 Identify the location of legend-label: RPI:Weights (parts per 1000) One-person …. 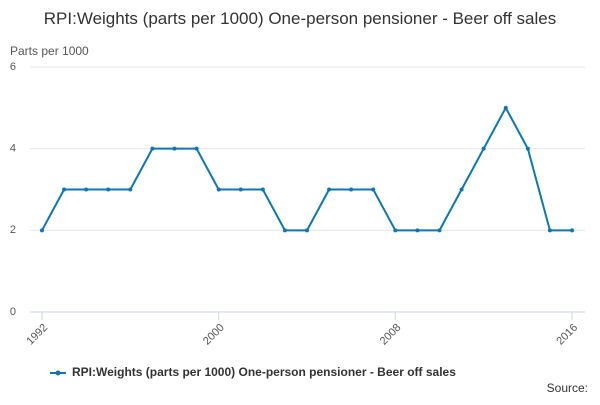
(264, 372).